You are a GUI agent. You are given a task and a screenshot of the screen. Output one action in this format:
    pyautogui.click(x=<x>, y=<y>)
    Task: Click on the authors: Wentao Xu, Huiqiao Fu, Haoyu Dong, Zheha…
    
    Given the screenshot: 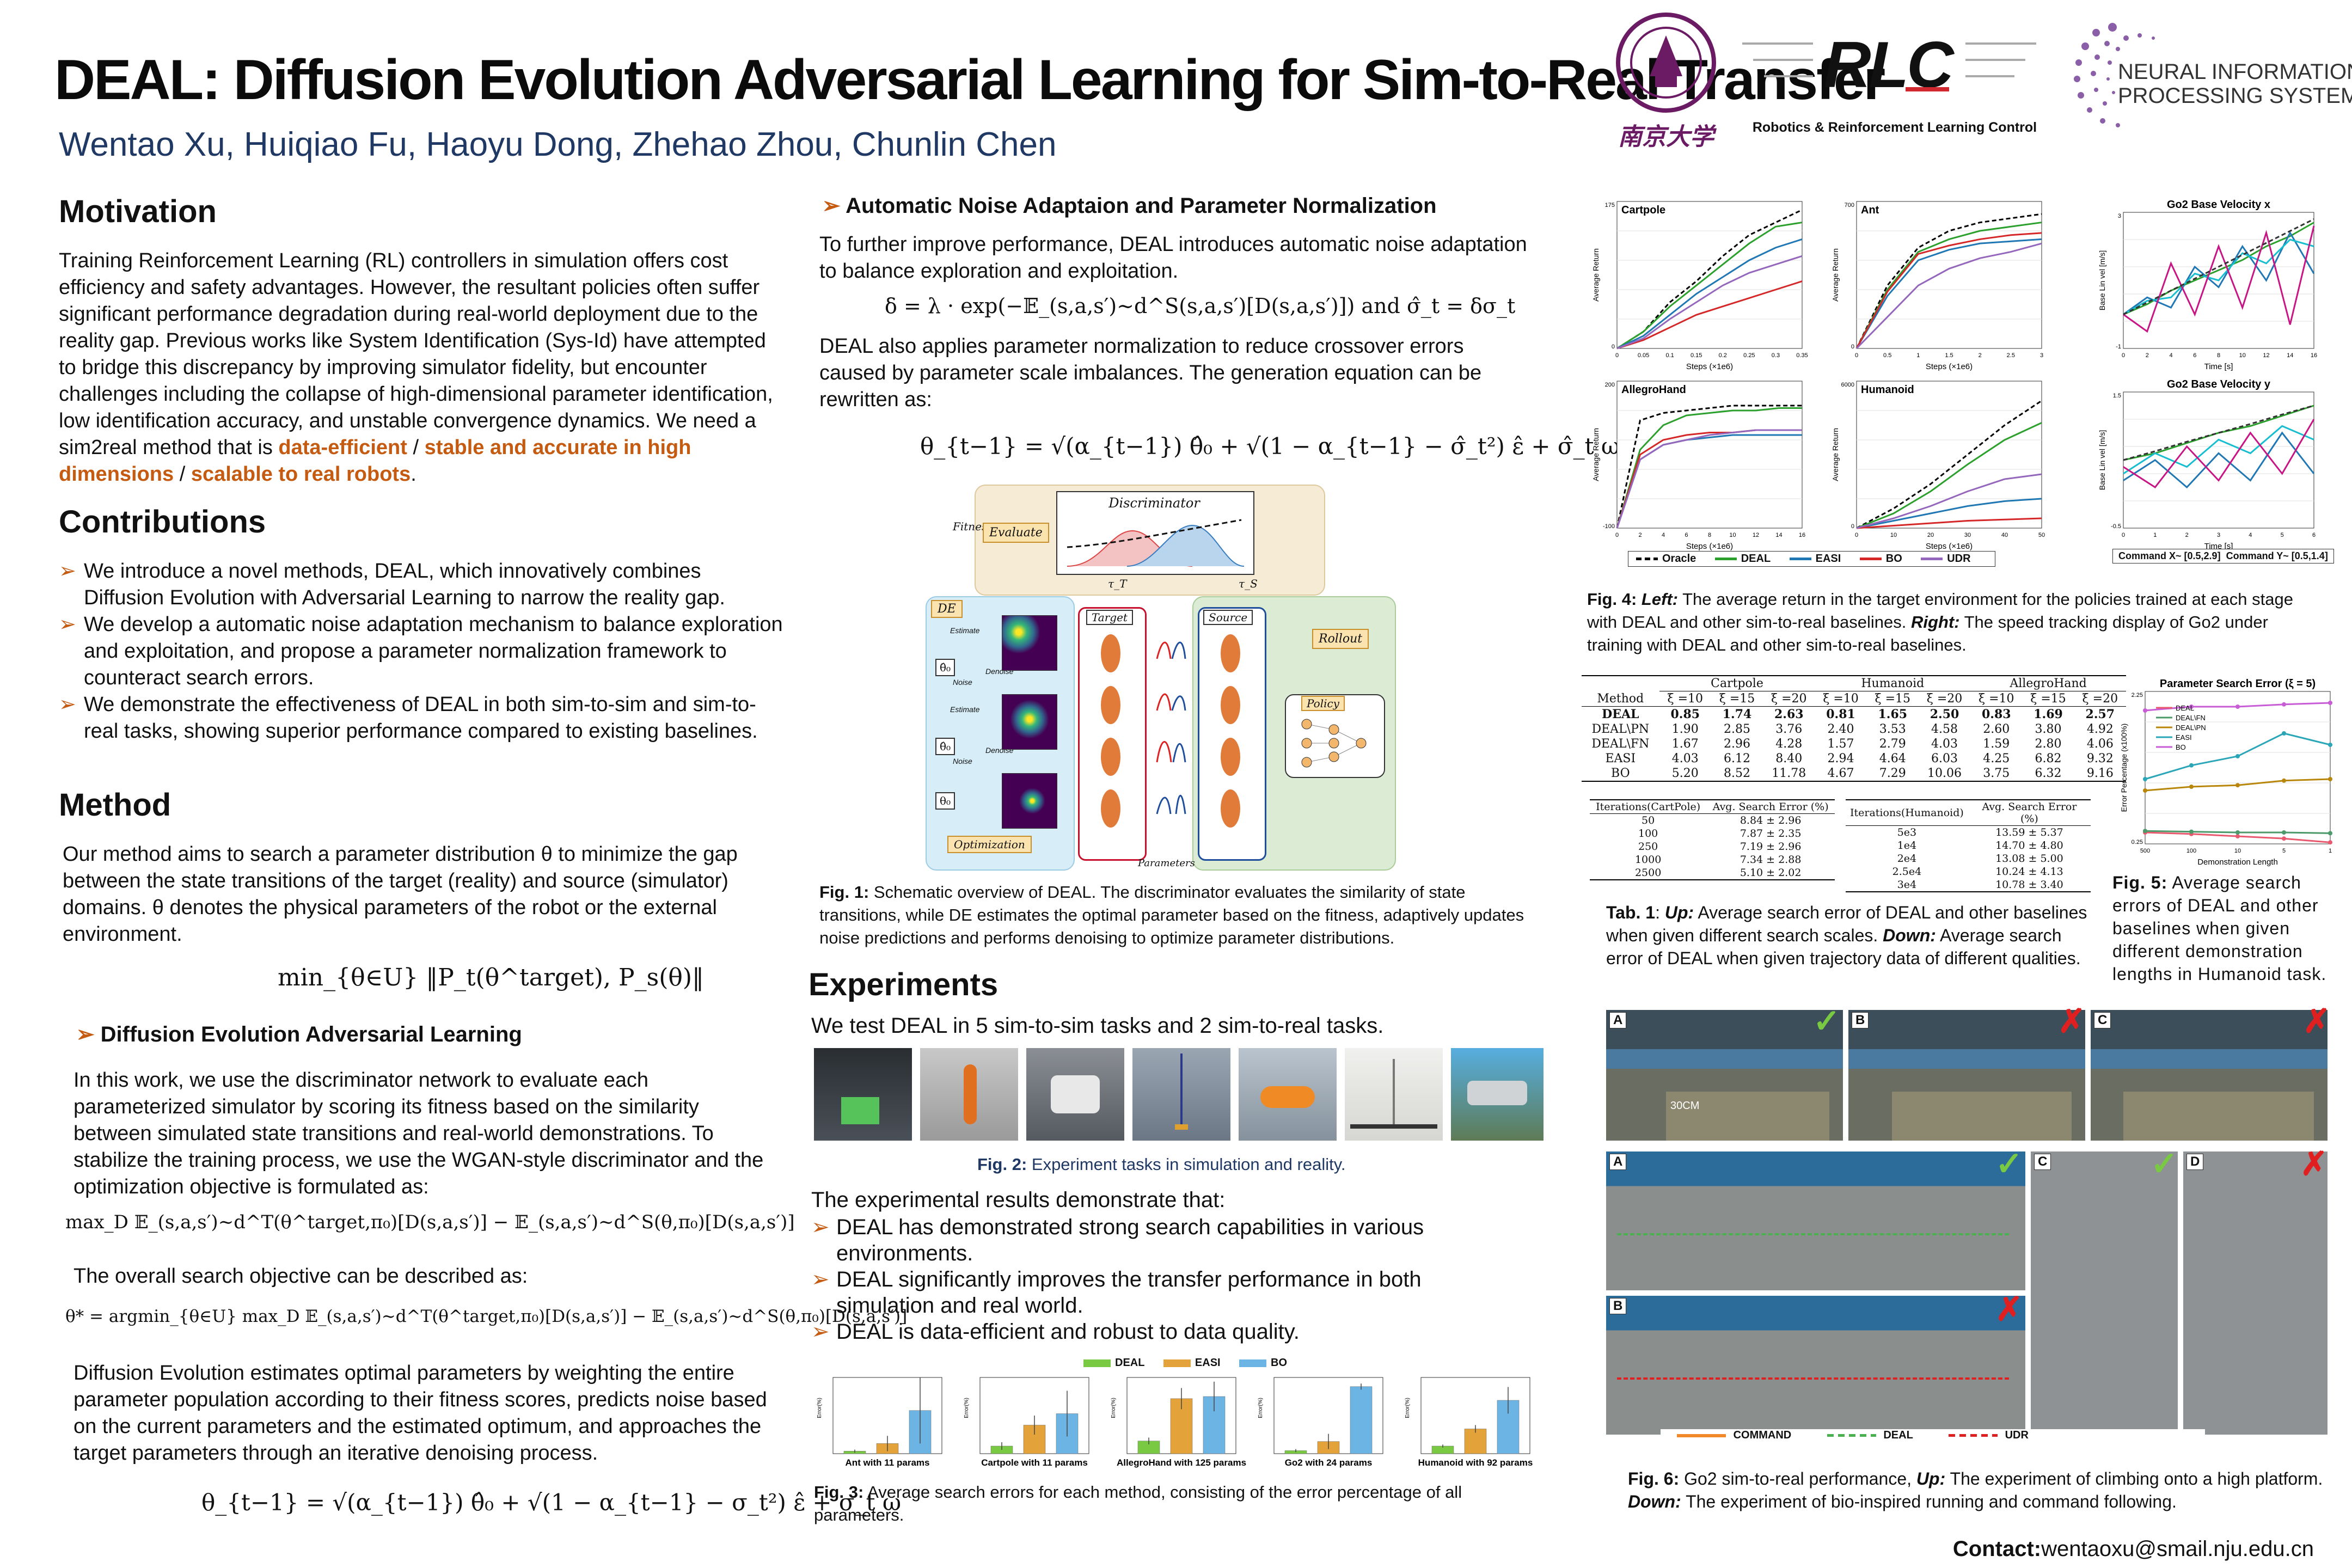 What is the action you would take?
    pyautogui.click(x=558, y=144)
    